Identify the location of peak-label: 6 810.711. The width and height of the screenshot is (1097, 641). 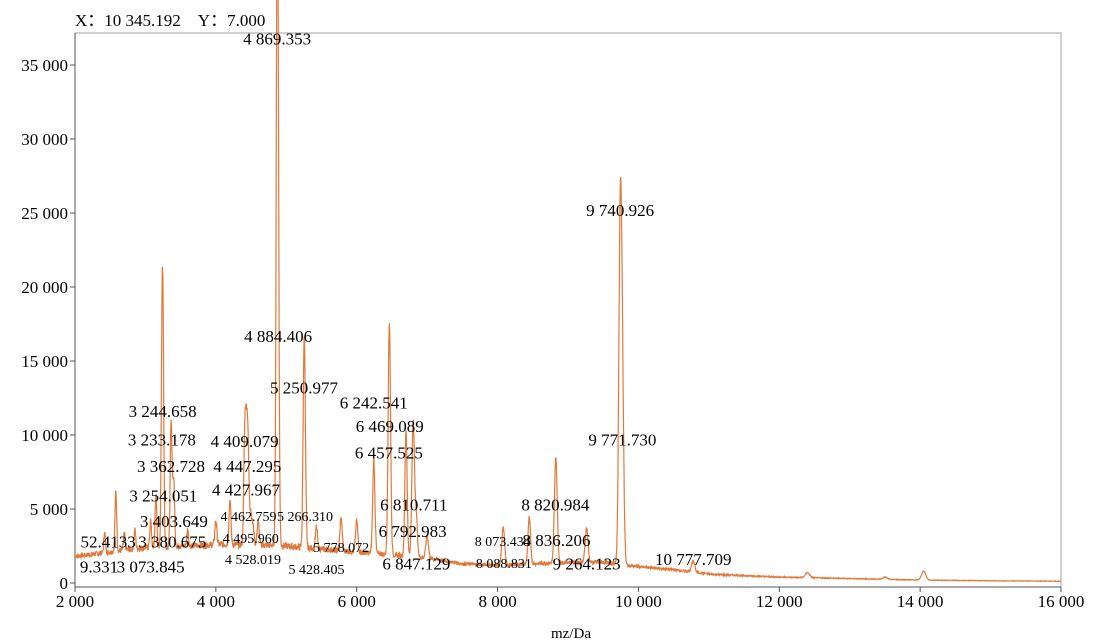
(413, 504).